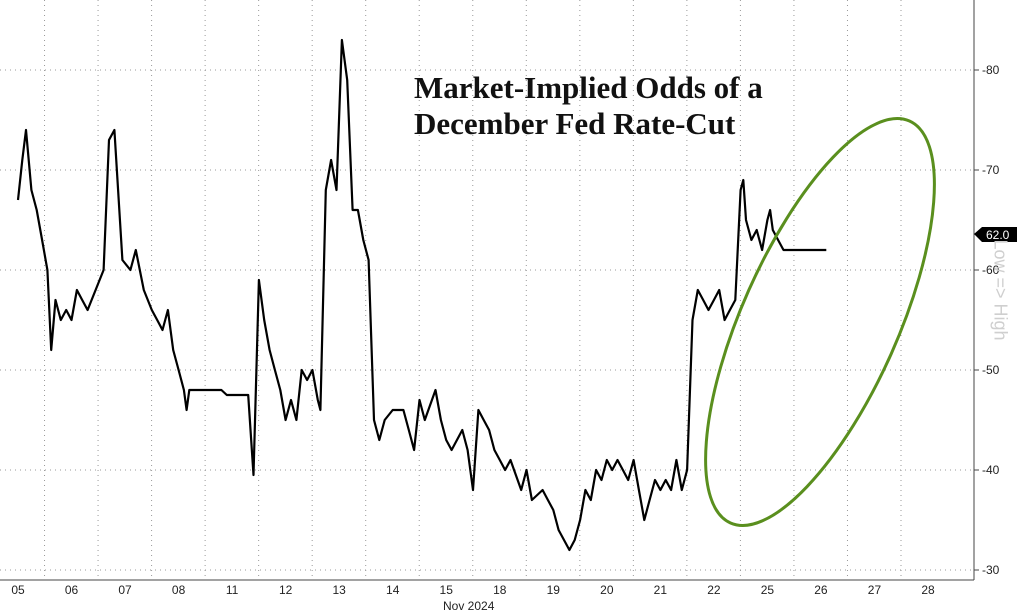 This screenshot has height=616, width=1017. What do you see at coordinates (1000, 290) in the screenshot?
I see `side-label: Low => High` at bounding box center [1000, 290].